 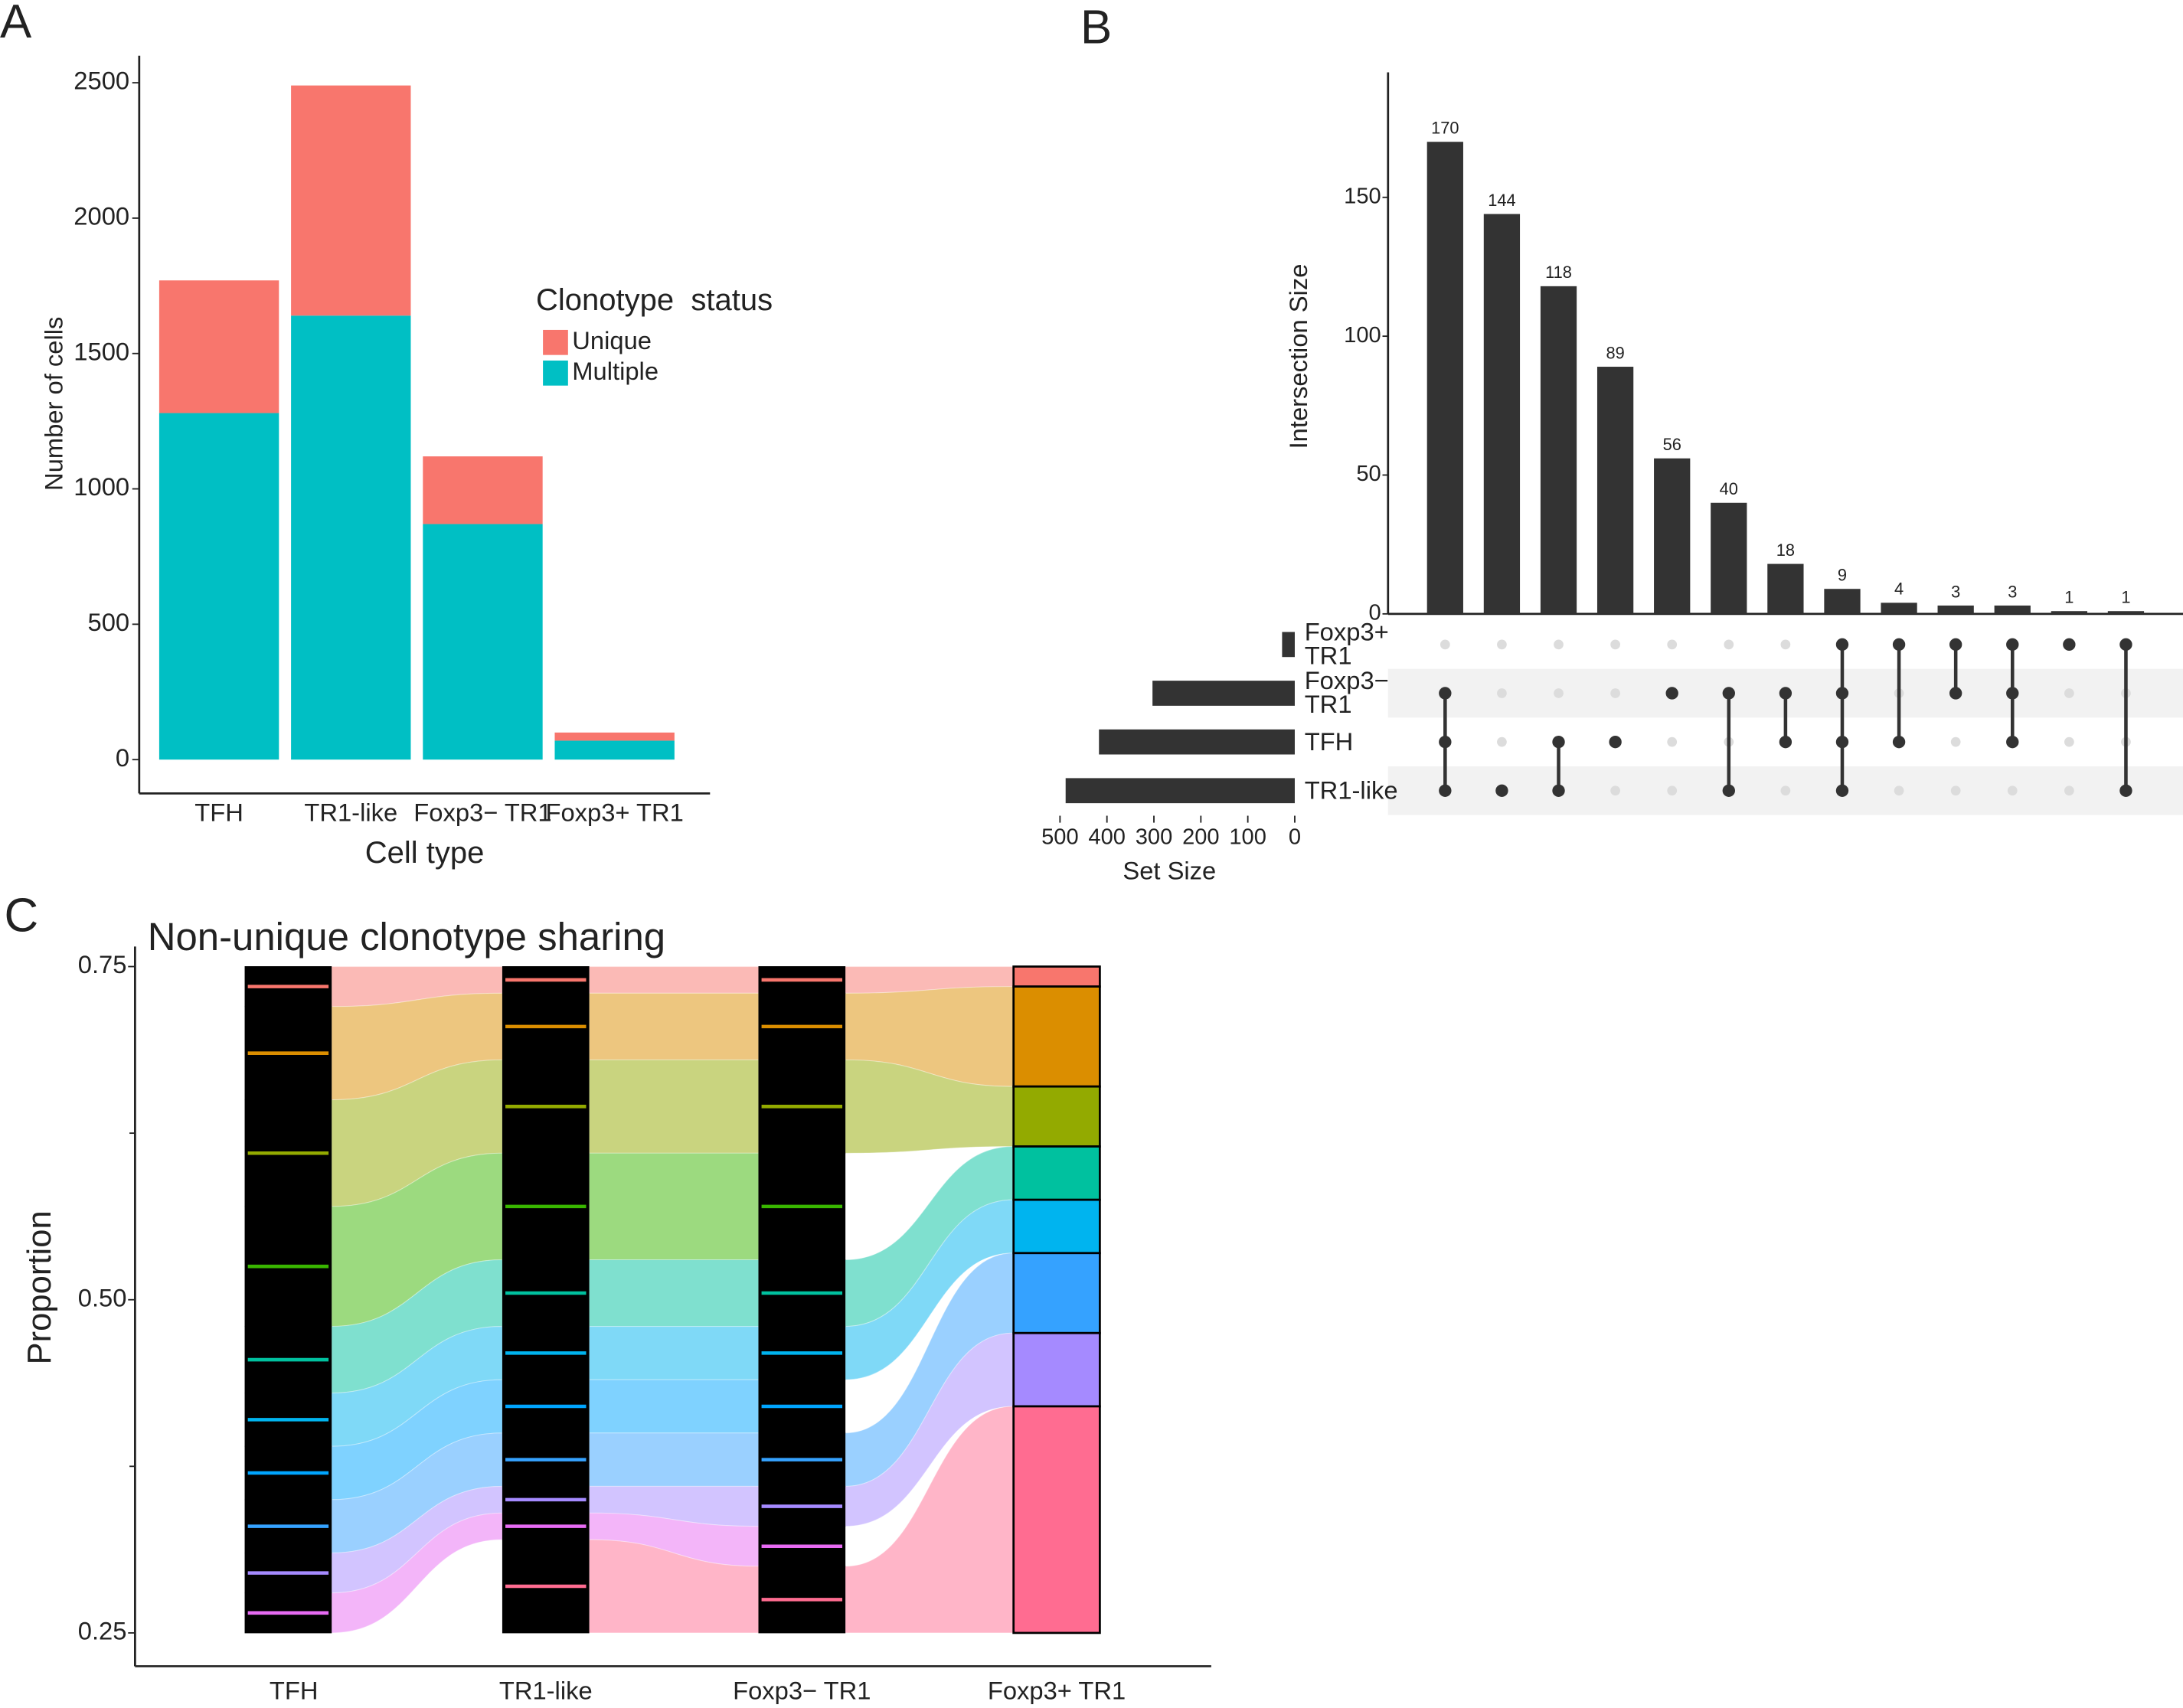 I want to click on x-tick-label: 0, so click(x=1295, y=837).